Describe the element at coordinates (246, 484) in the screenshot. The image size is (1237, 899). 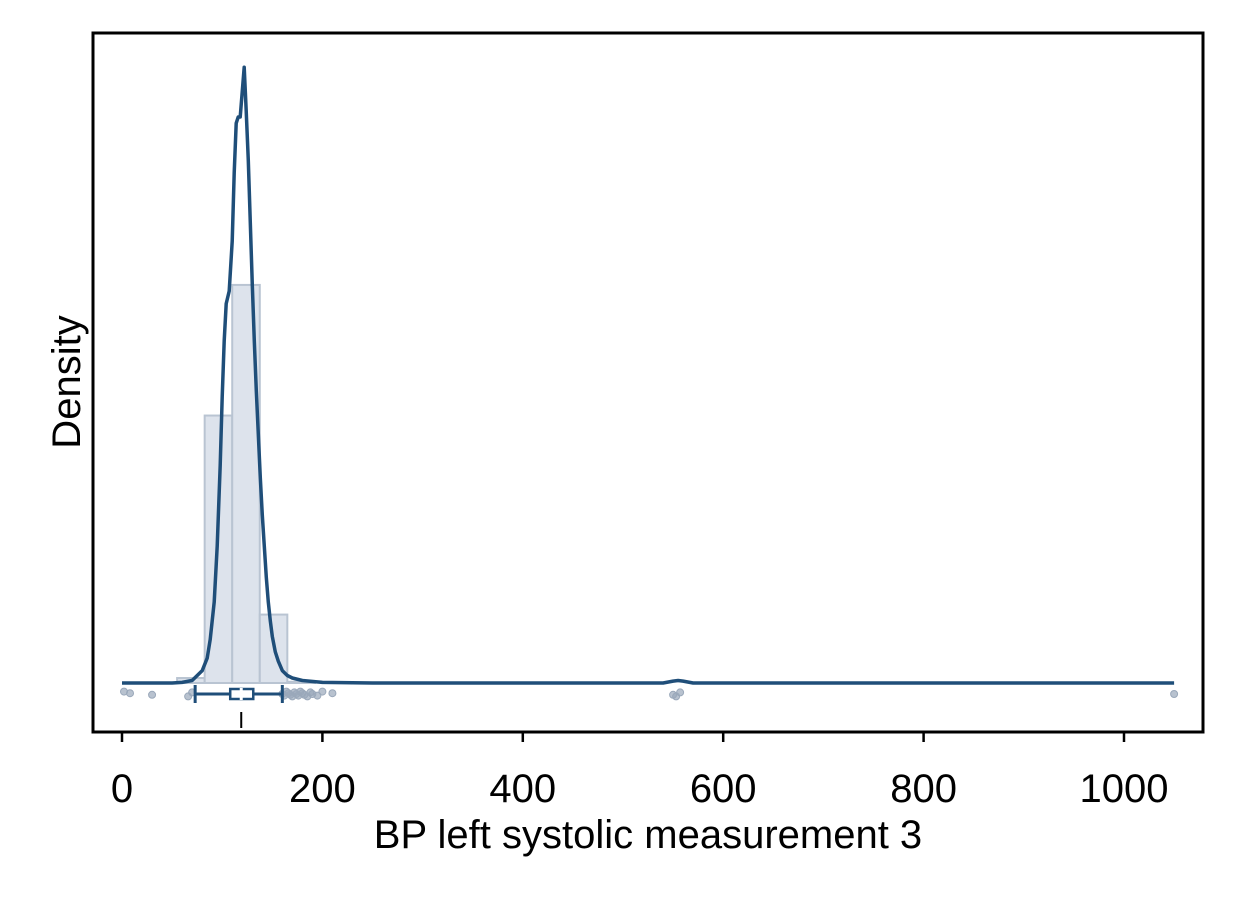
I see `histogram-bars` at that location.